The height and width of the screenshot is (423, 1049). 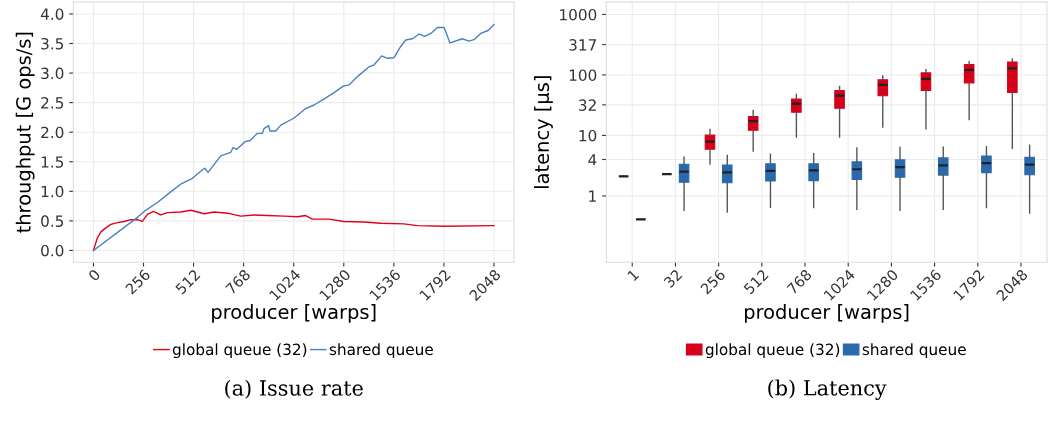 I want to click on line-series, so click(x=293, y=230).